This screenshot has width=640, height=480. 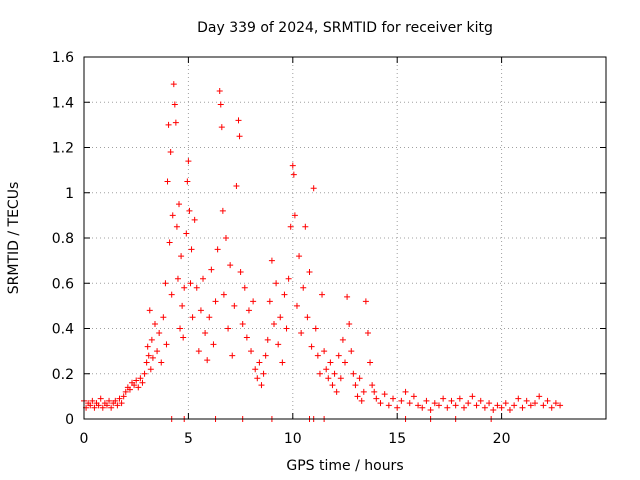 What do you see at coordinates (63, 58) in the screenshot?
I see `y-tick-label: 1.6` at bounding box center [63, 58].